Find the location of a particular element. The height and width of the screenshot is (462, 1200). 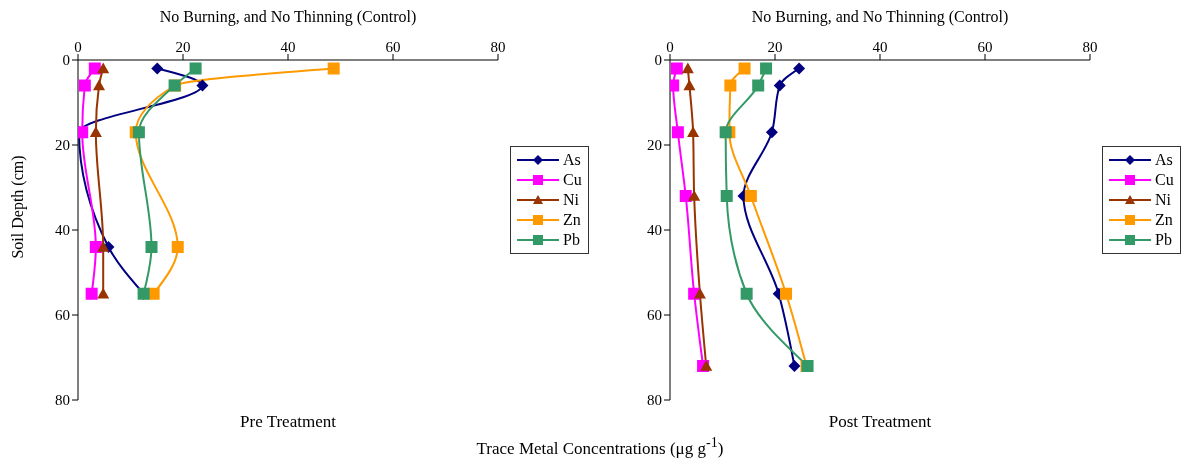

x-axis-title: Pre Treatment is located at coordinates (288, 422).